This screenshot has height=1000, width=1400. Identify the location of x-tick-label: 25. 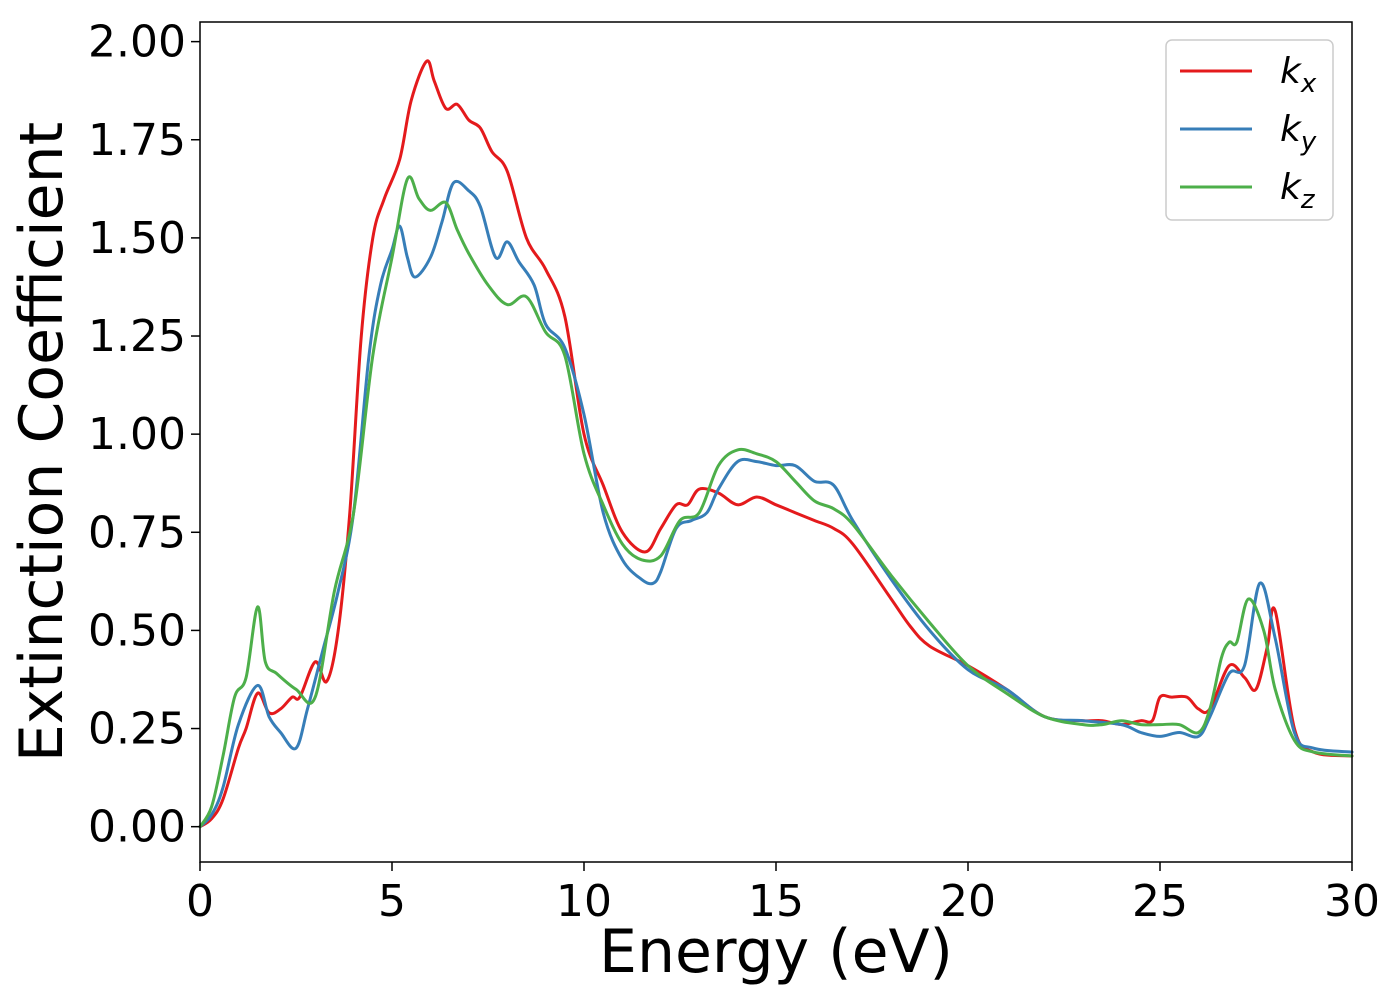
(1160, 901).